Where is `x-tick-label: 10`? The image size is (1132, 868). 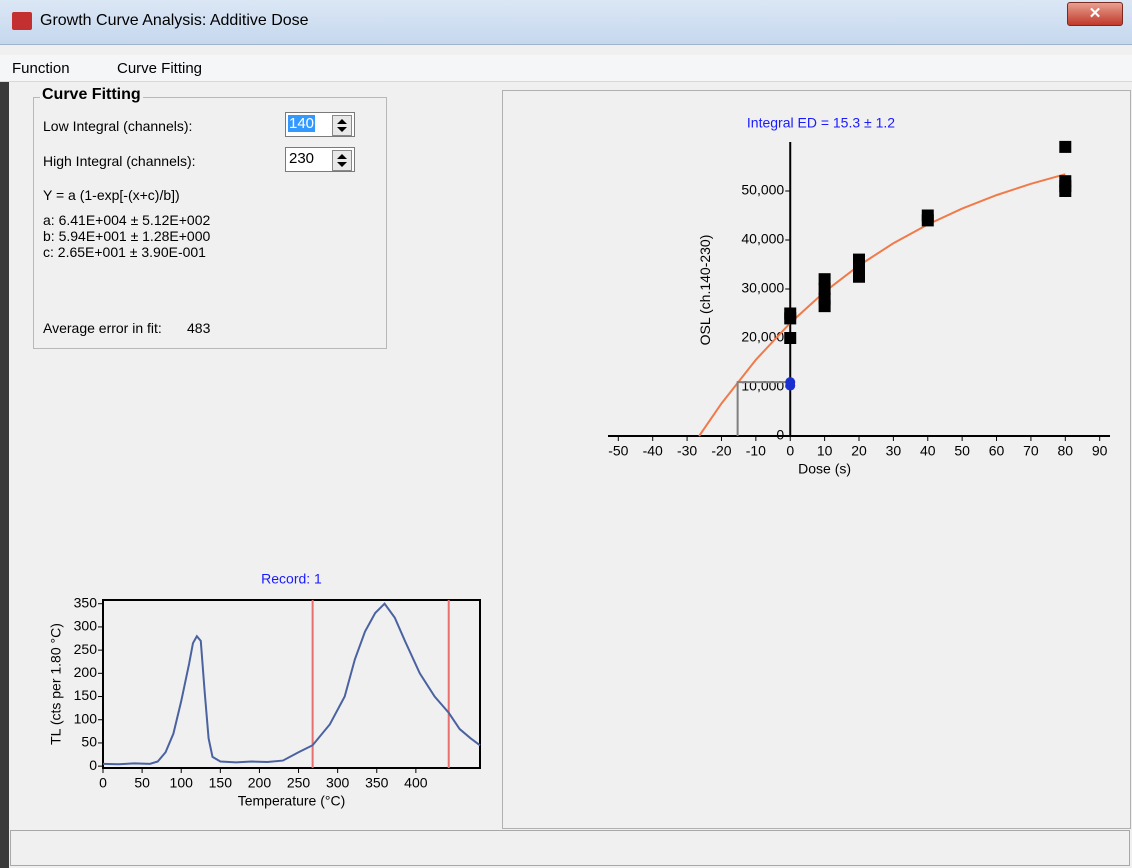
x-tick-label: 10 is located at coordinates (825, 451).